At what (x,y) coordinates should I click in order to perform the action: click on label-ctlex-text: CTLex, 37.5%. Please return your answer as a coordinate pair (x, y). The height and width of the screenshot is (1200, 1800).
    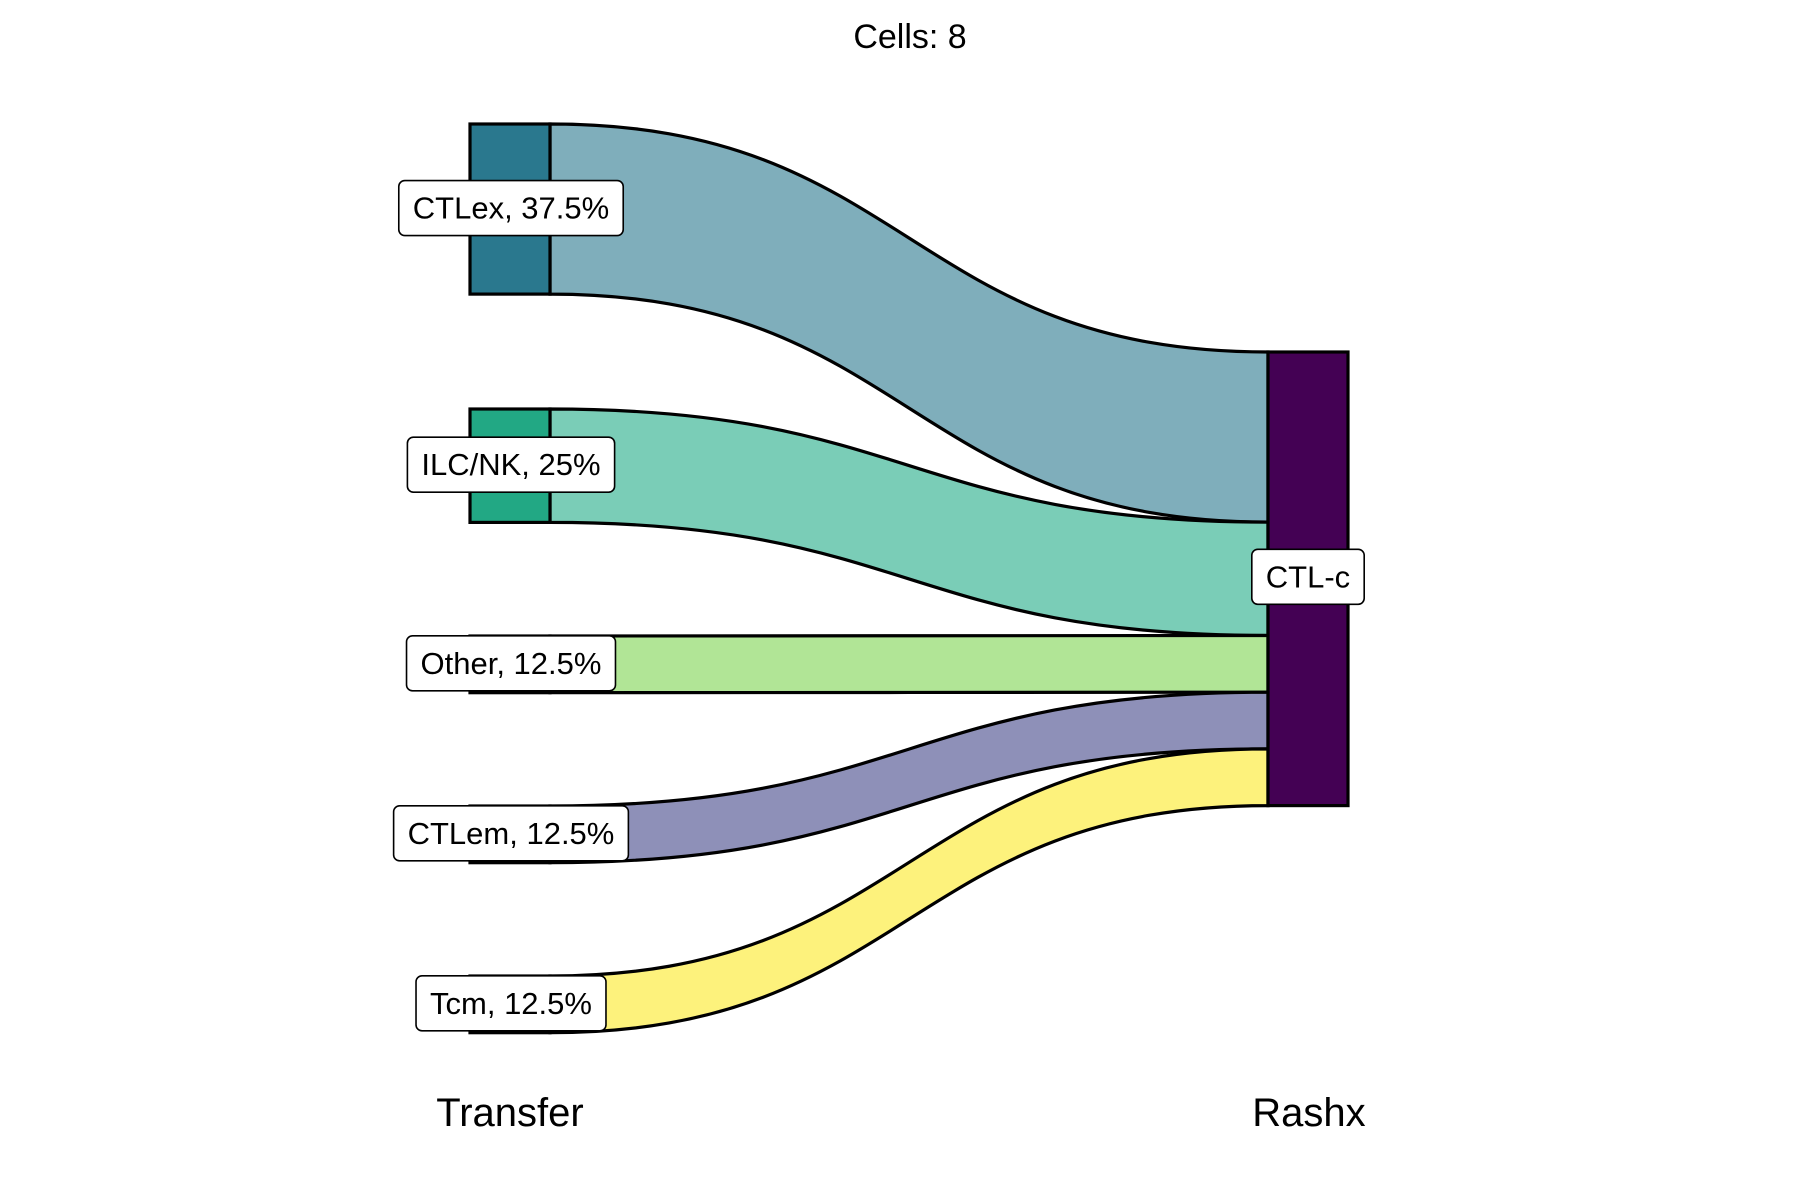
    Looking at the image, I should click on (511, 208).